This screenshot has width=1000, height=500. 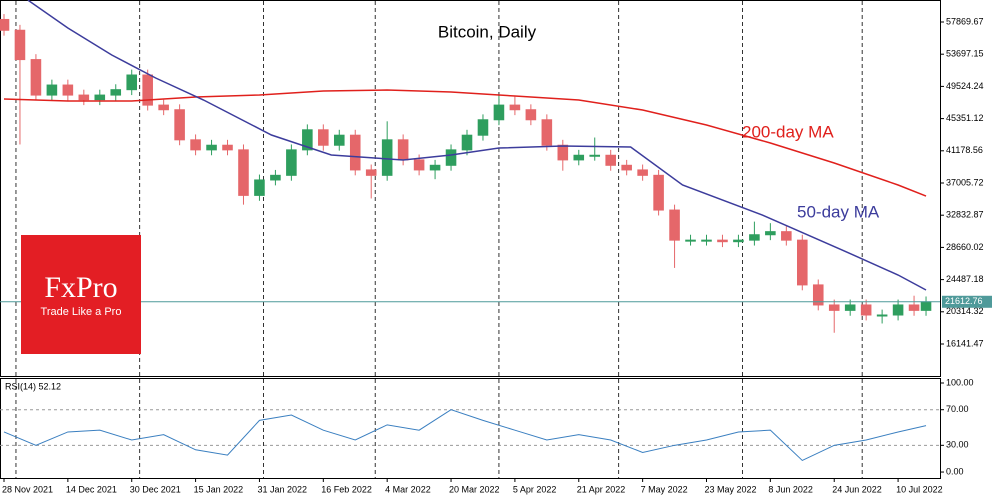 What do you see at coordinates (964, 150) in the screenshot?
I see `y-tick-label: 41178.56` at bounding box center [964, 150].